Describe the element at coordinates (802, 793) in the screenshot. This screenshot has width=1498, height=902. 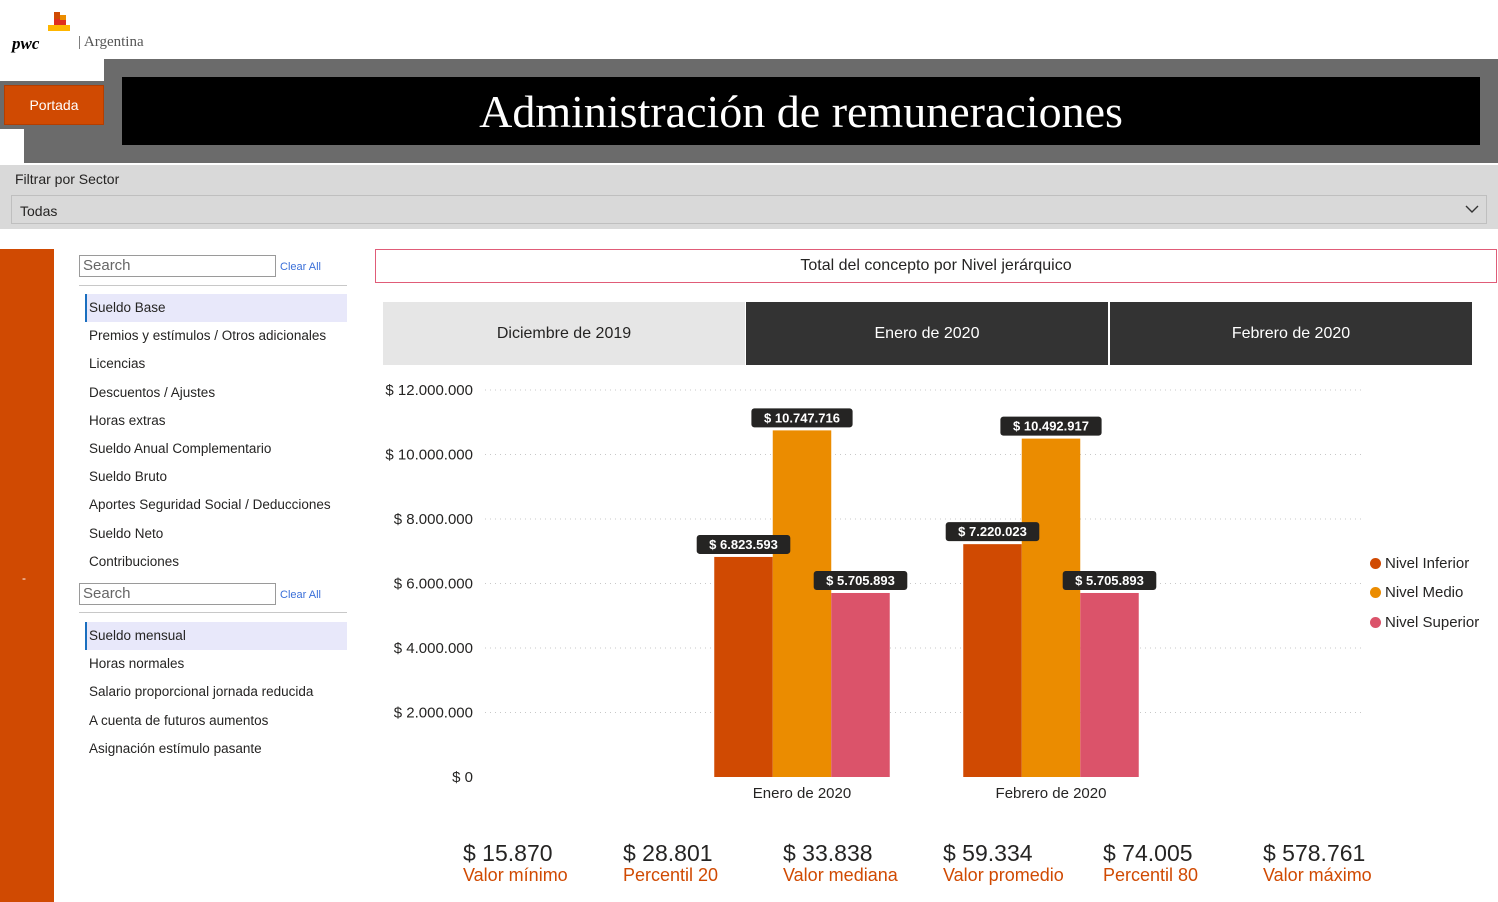
I see `x-category-label: Enero de 2020` at that location.